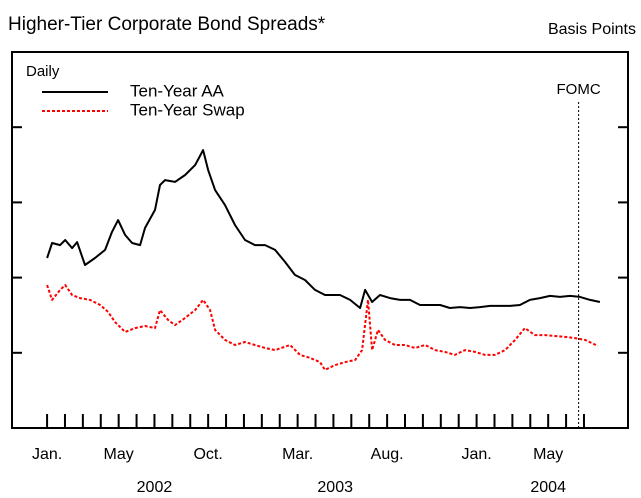  What do you see at coordinates (592, 29) in the screenshot?
I see `y-axis-label: Basis Points` at bounding box center [592, 29].